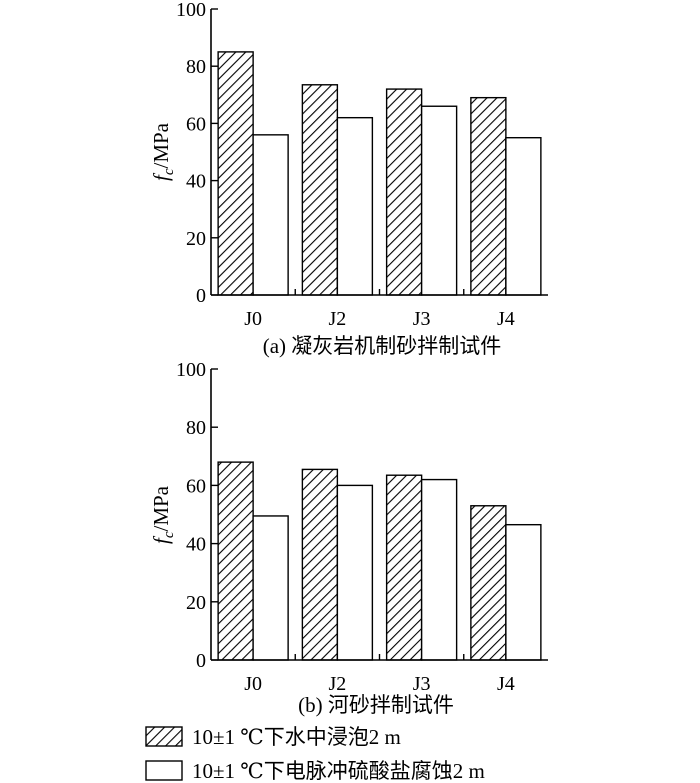 The image size is (700, 783). I want to click on caption-b: (b) 河砂拌制试件, so click(376, 705).